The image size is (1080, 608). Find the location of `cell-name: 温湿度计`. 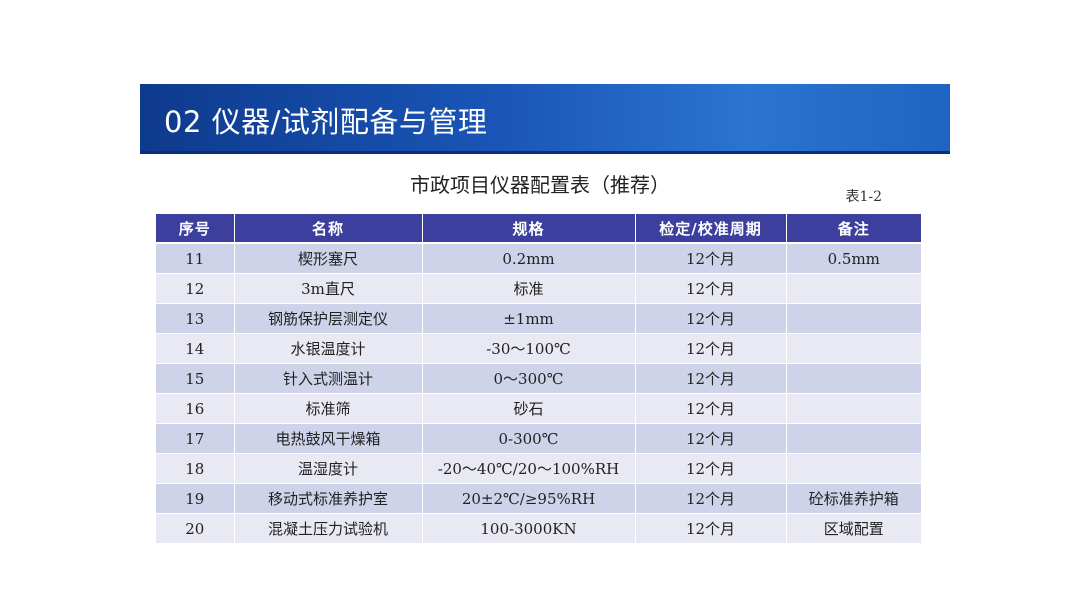

cell-name: 温湿度计 is located at coordinates (328, 468).